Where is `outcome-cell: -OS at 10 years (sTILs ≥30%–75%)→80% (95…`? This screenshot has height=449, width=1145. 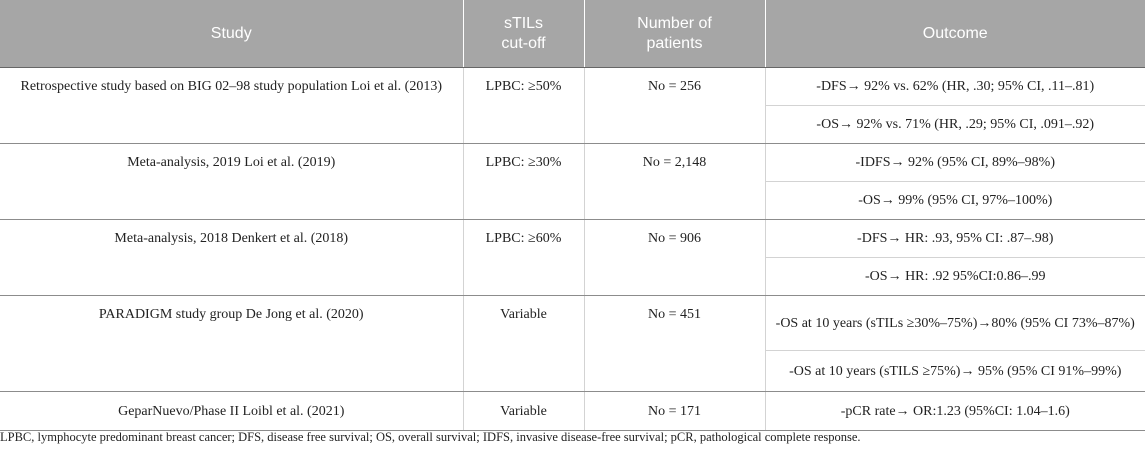 outcome-cell: -OS at 10 years (sTILs ≥30%–75%)→80% (95… is located at coordinates (955, 323).